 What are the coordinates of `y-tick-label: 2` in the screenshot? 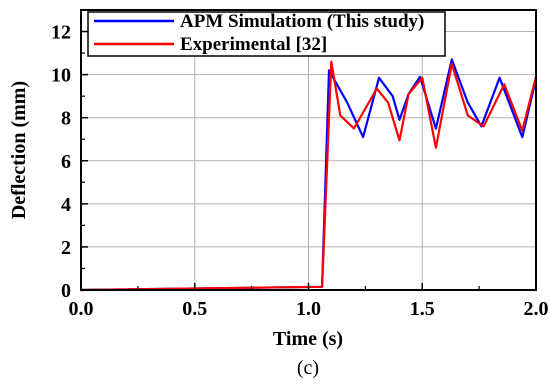 It's located at (66, 248).